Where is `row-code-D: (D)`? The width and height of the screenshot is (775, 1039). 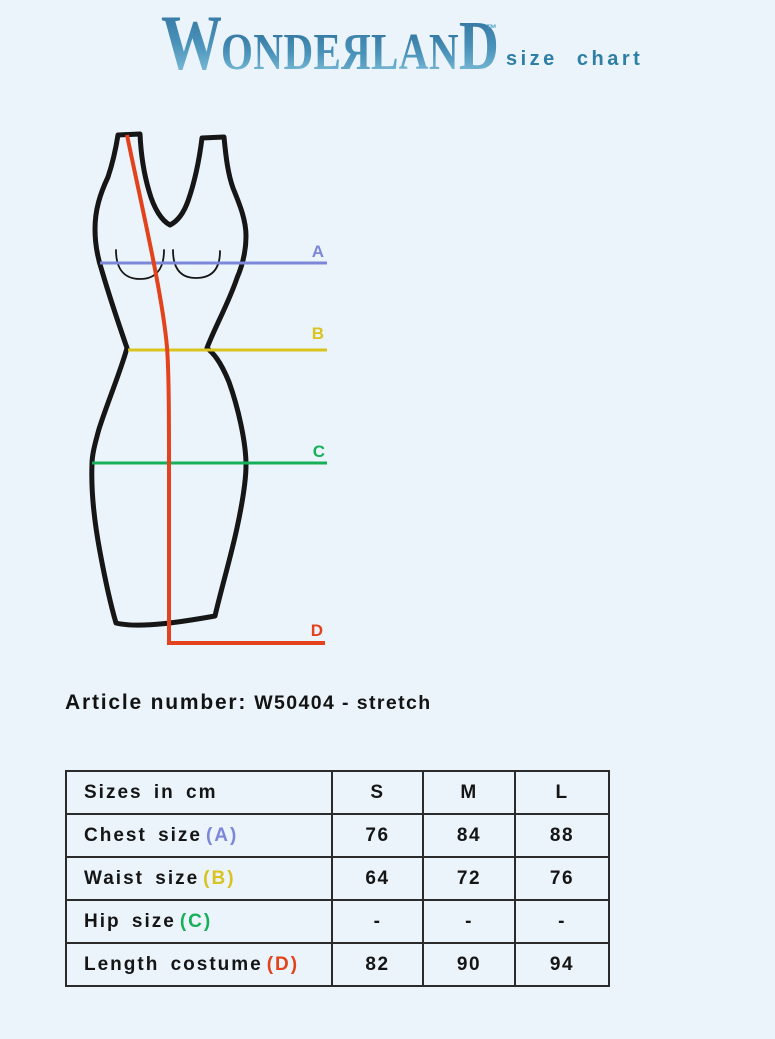
row-code-D: (D) is located at coordinates (283, 964).